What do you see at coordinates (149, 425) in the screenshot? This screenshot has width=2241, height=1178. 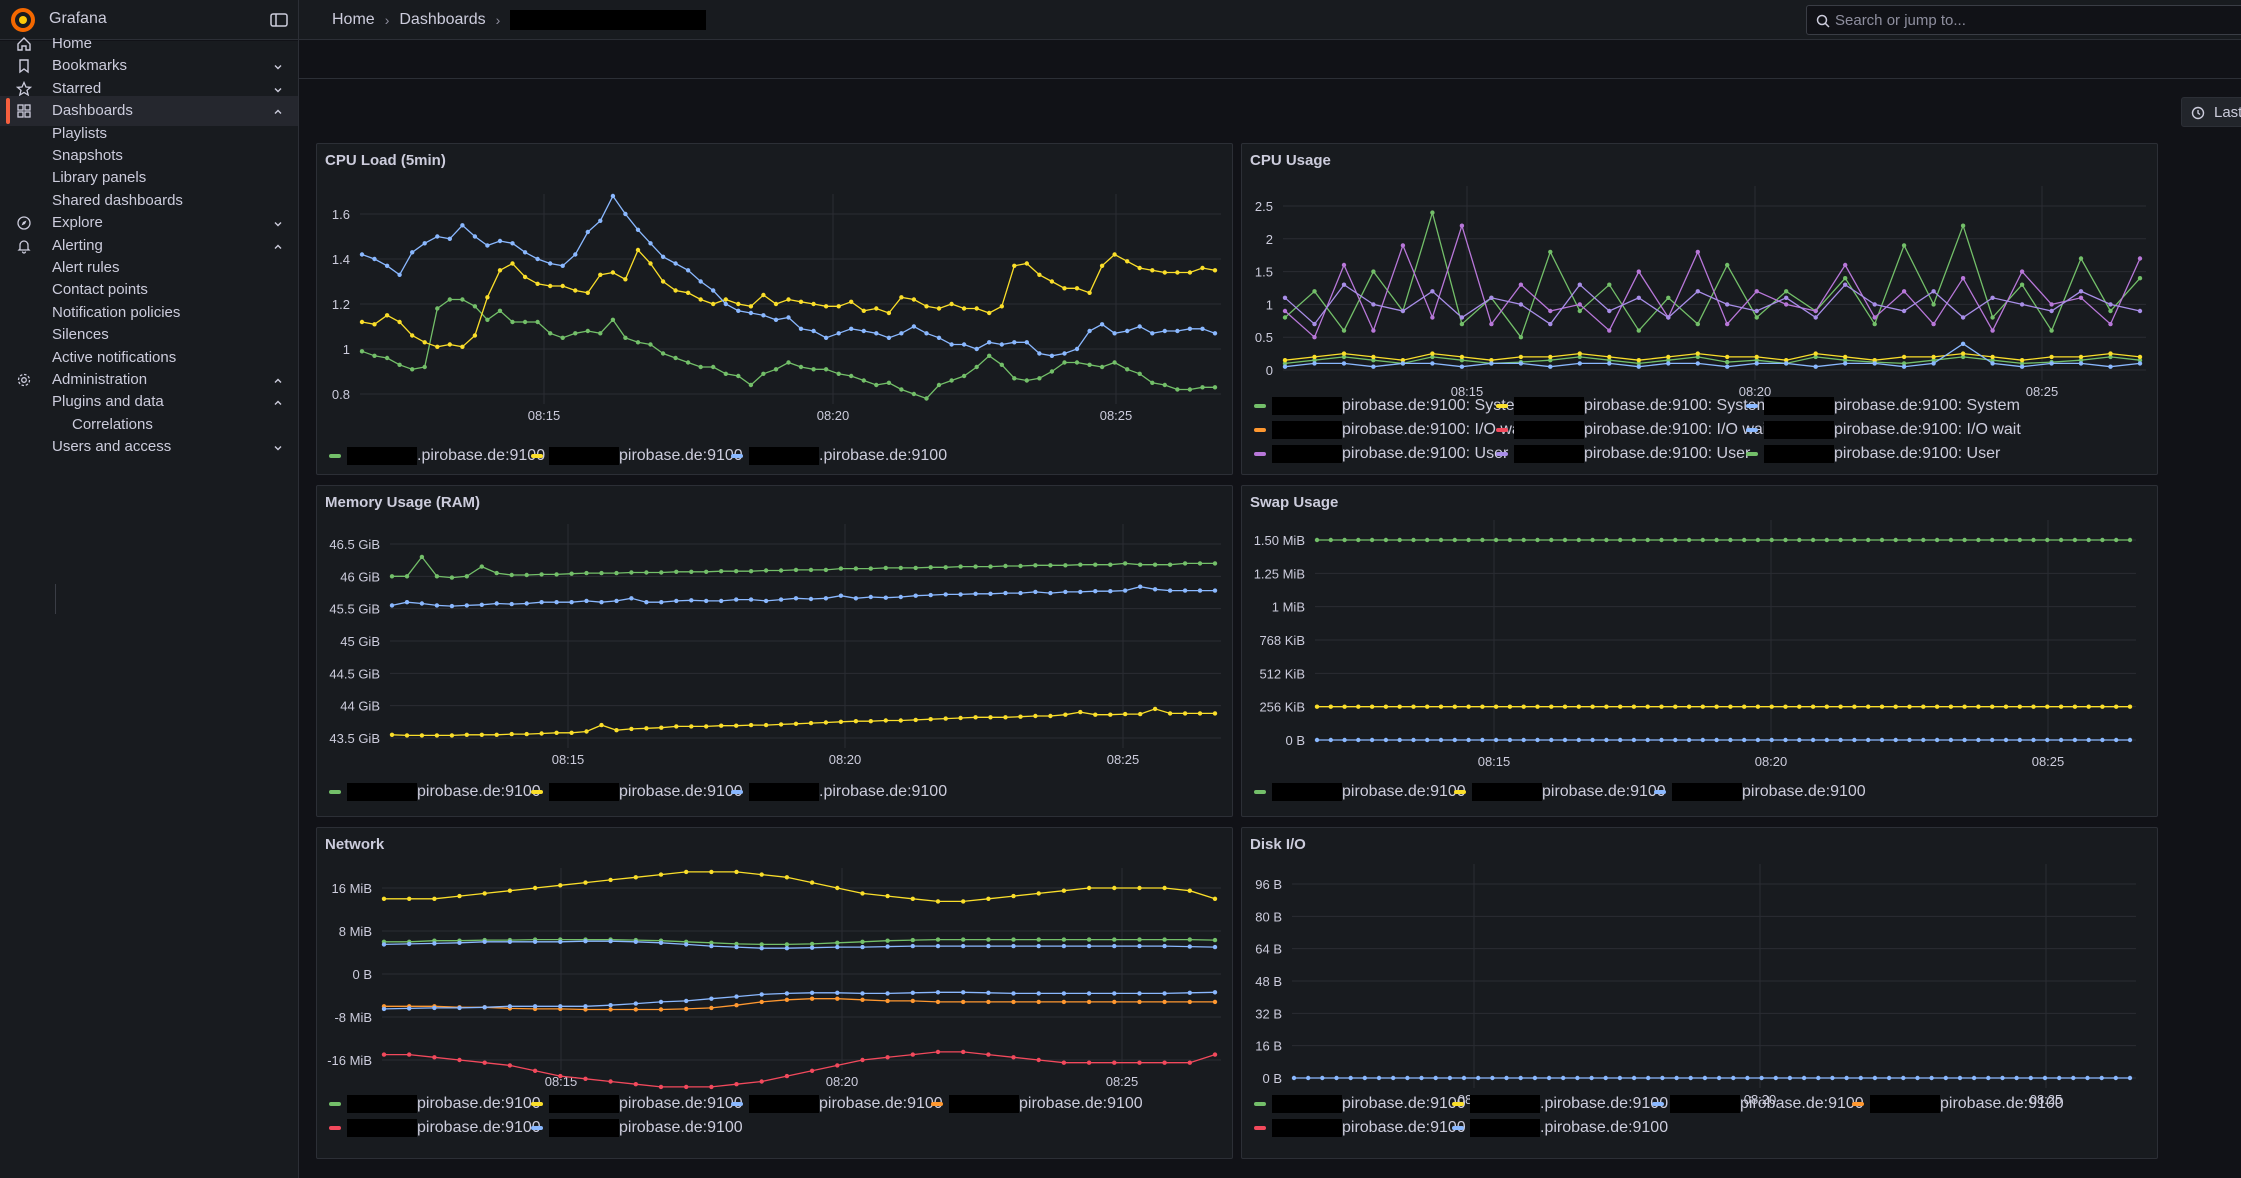 I see `sidebar-item-correlations: Correlations` at bounding box center [149, 425].